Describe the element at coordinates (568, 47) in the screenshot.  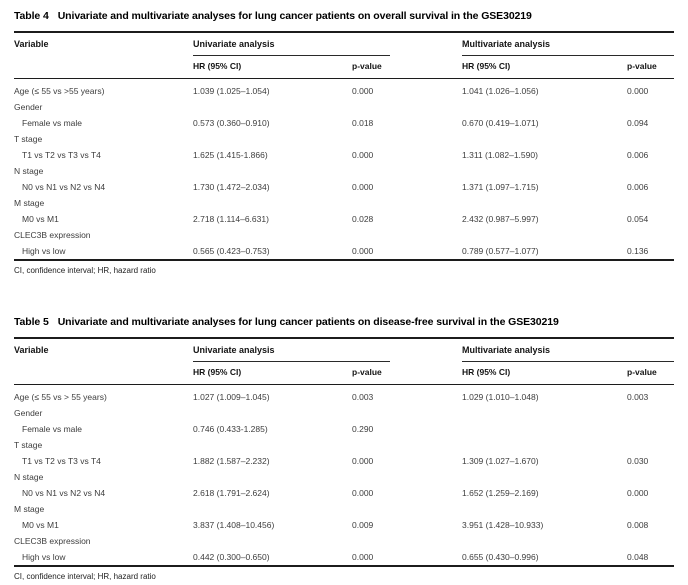
I see `multivariate-group-label: Multivariate analysis` at that location.